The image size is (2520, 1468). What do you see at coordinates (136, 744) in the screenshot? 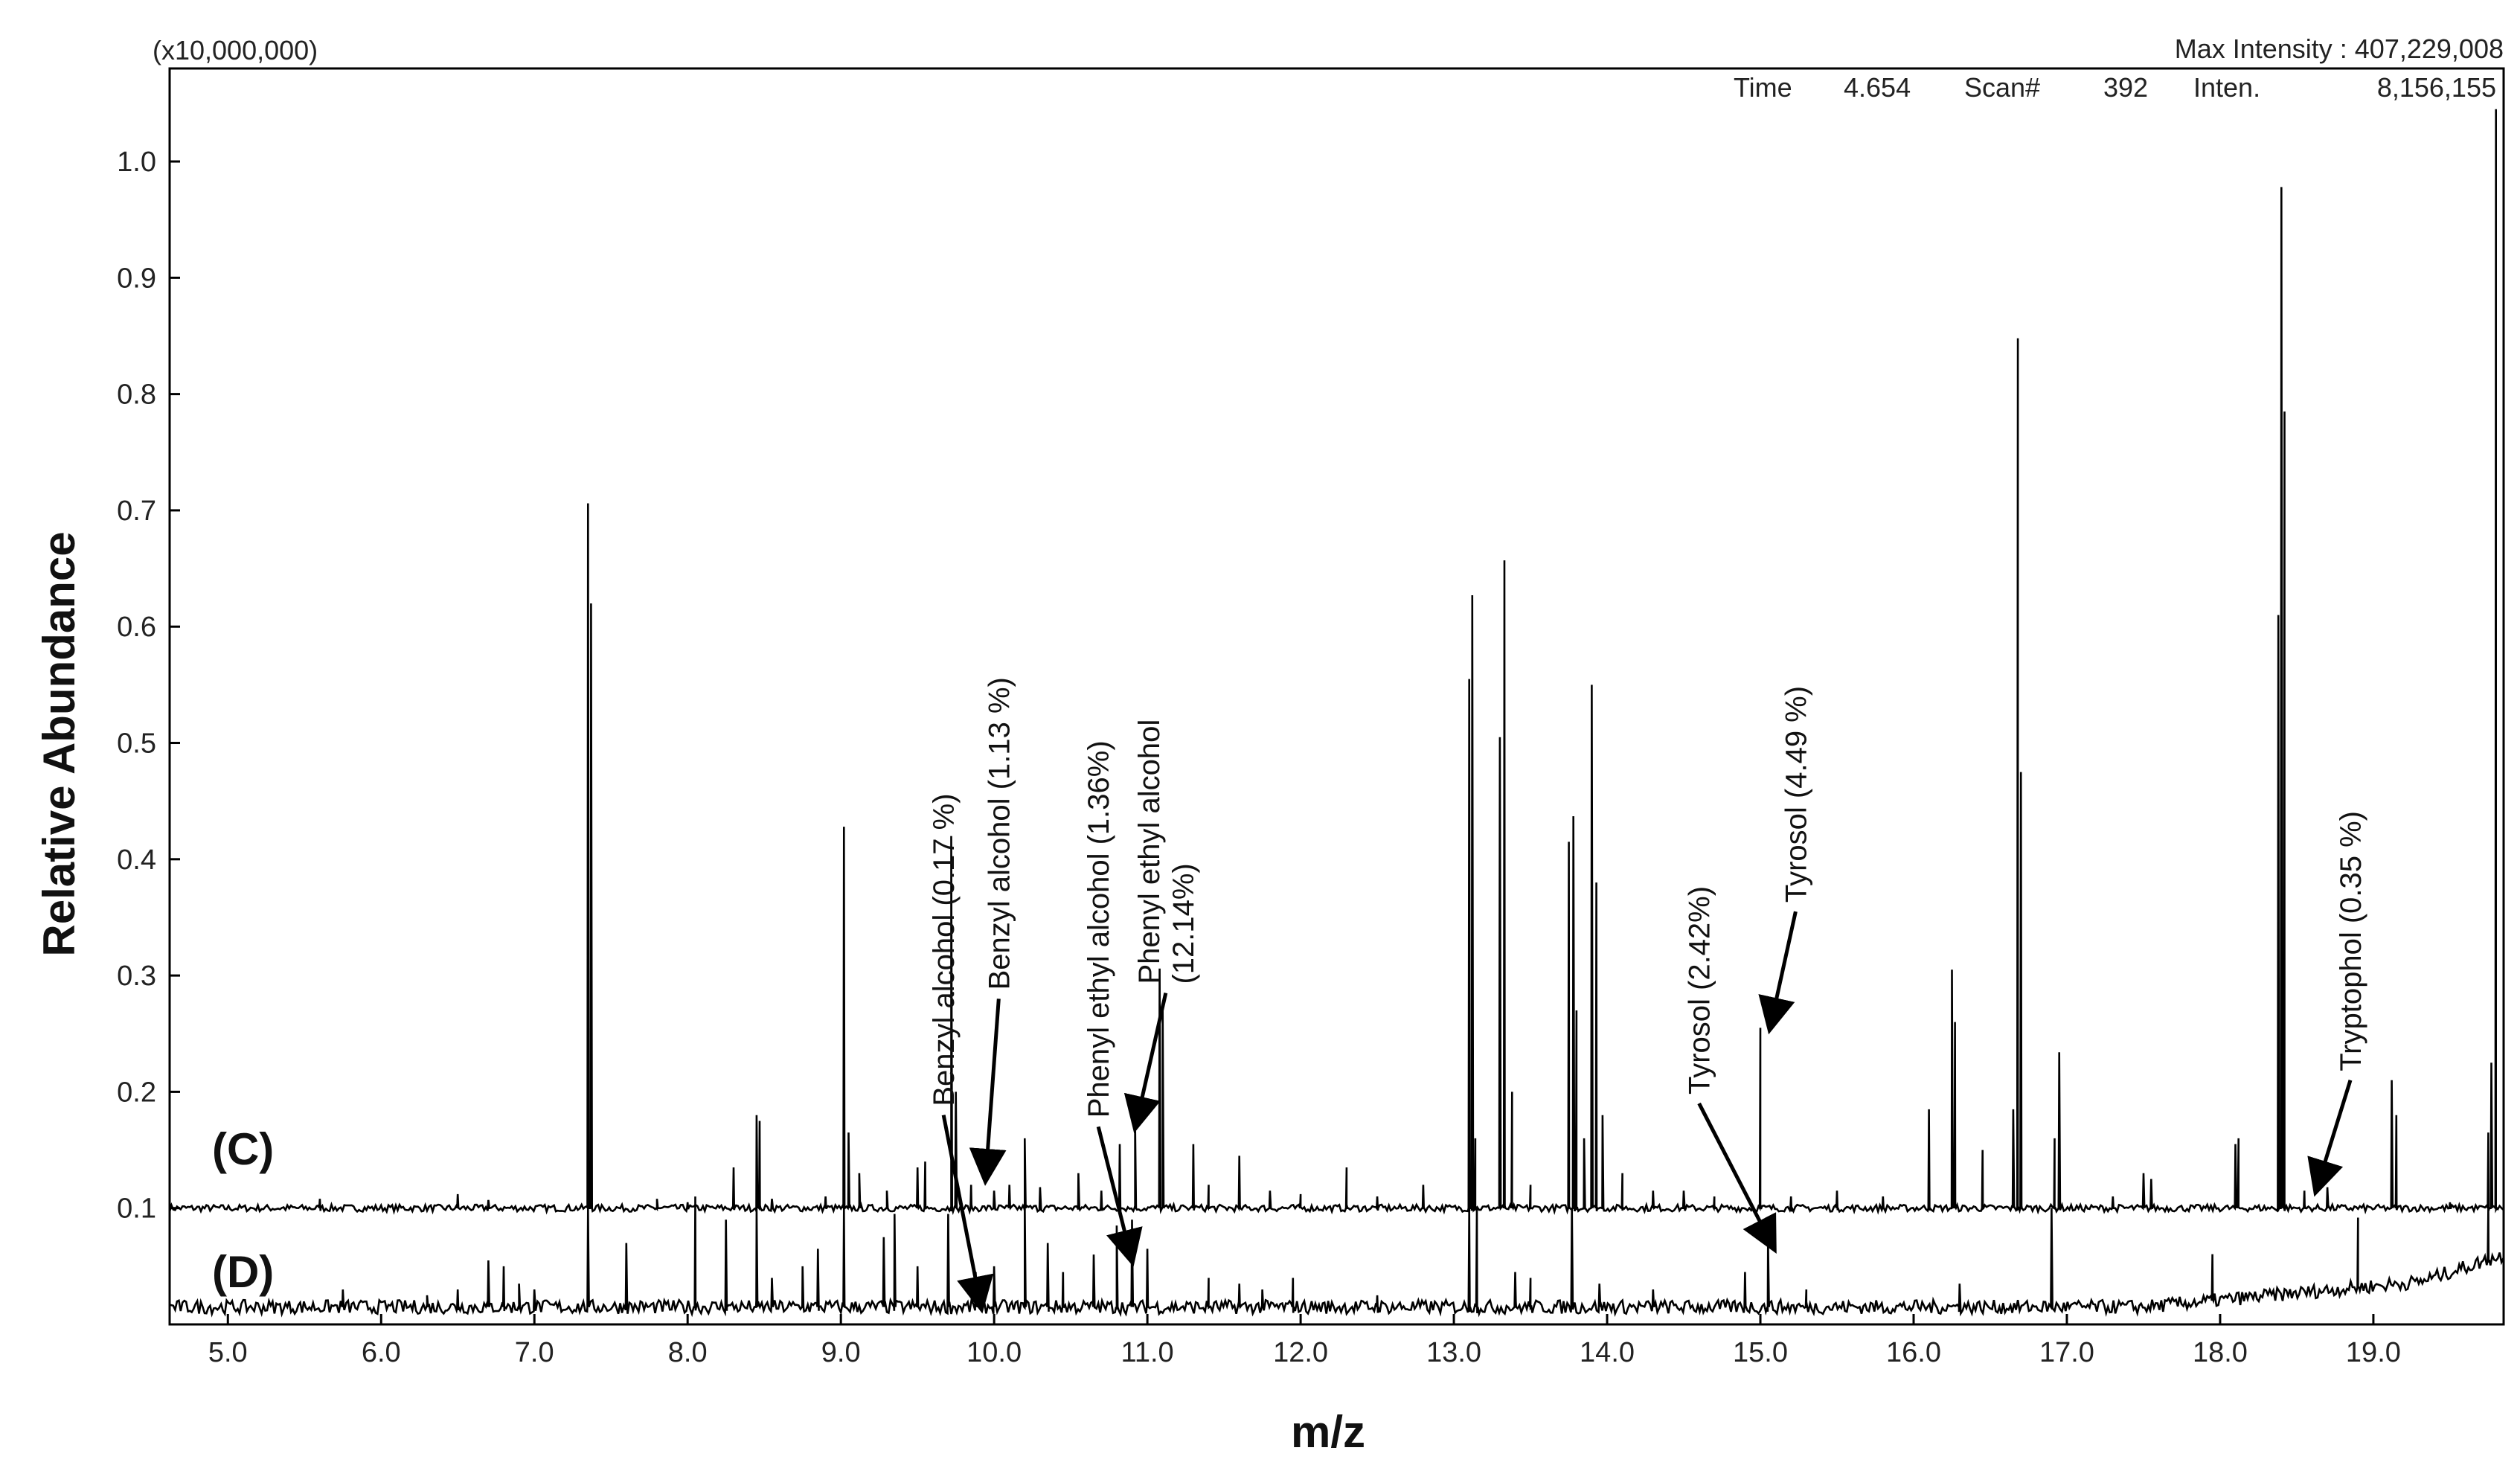
I see `y-tick-label: 0.5` at bounding box center [136, 744].